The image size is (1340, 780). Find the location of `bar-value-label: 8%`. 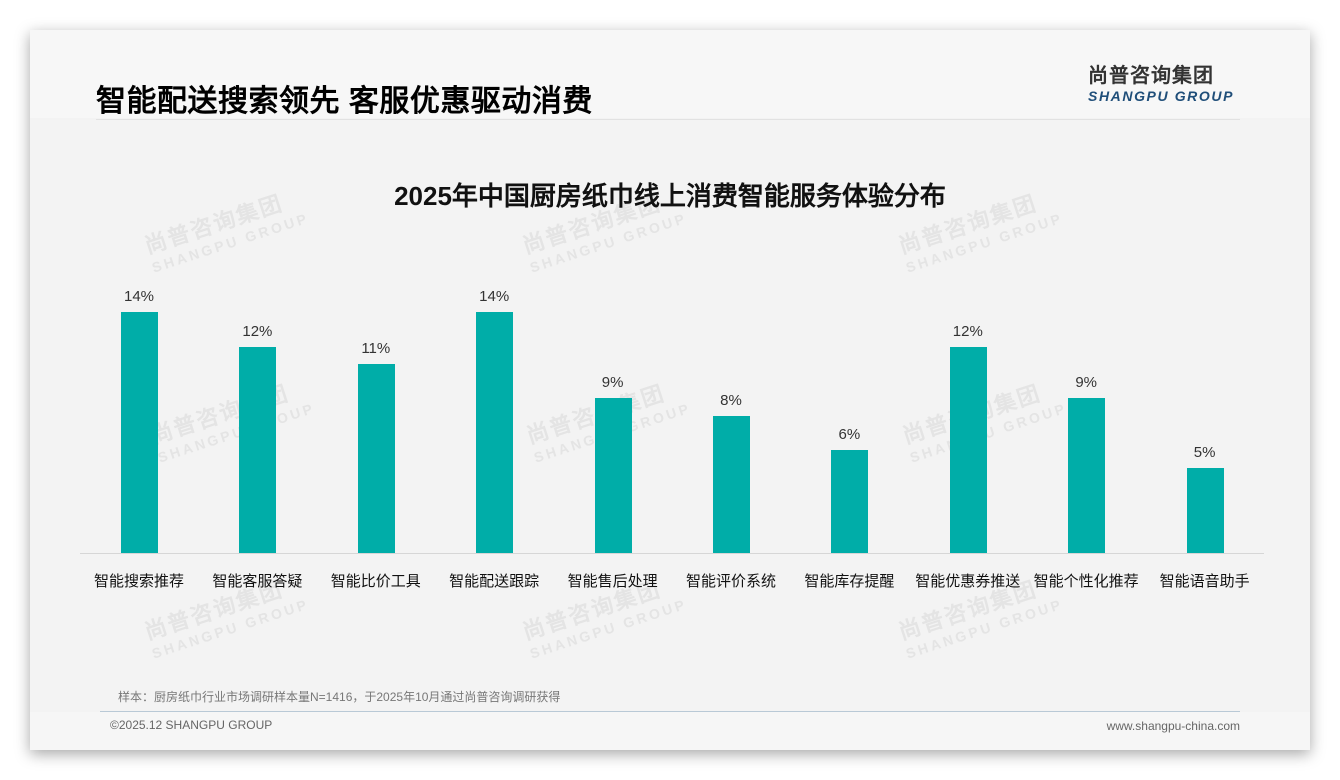

bar-value-label: 8% is located at coordinates (731, 400).